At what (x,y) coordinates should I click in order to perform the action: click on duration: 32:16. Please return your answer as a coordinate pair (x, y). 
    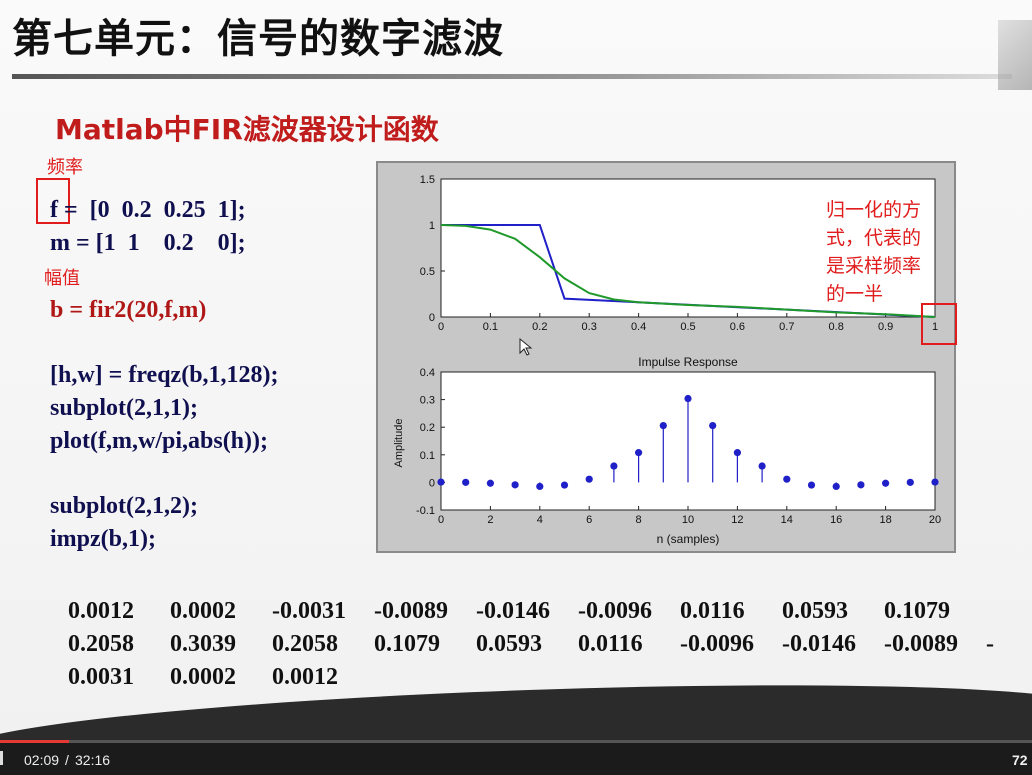
    Looking at the image, I should click on (93, 760).